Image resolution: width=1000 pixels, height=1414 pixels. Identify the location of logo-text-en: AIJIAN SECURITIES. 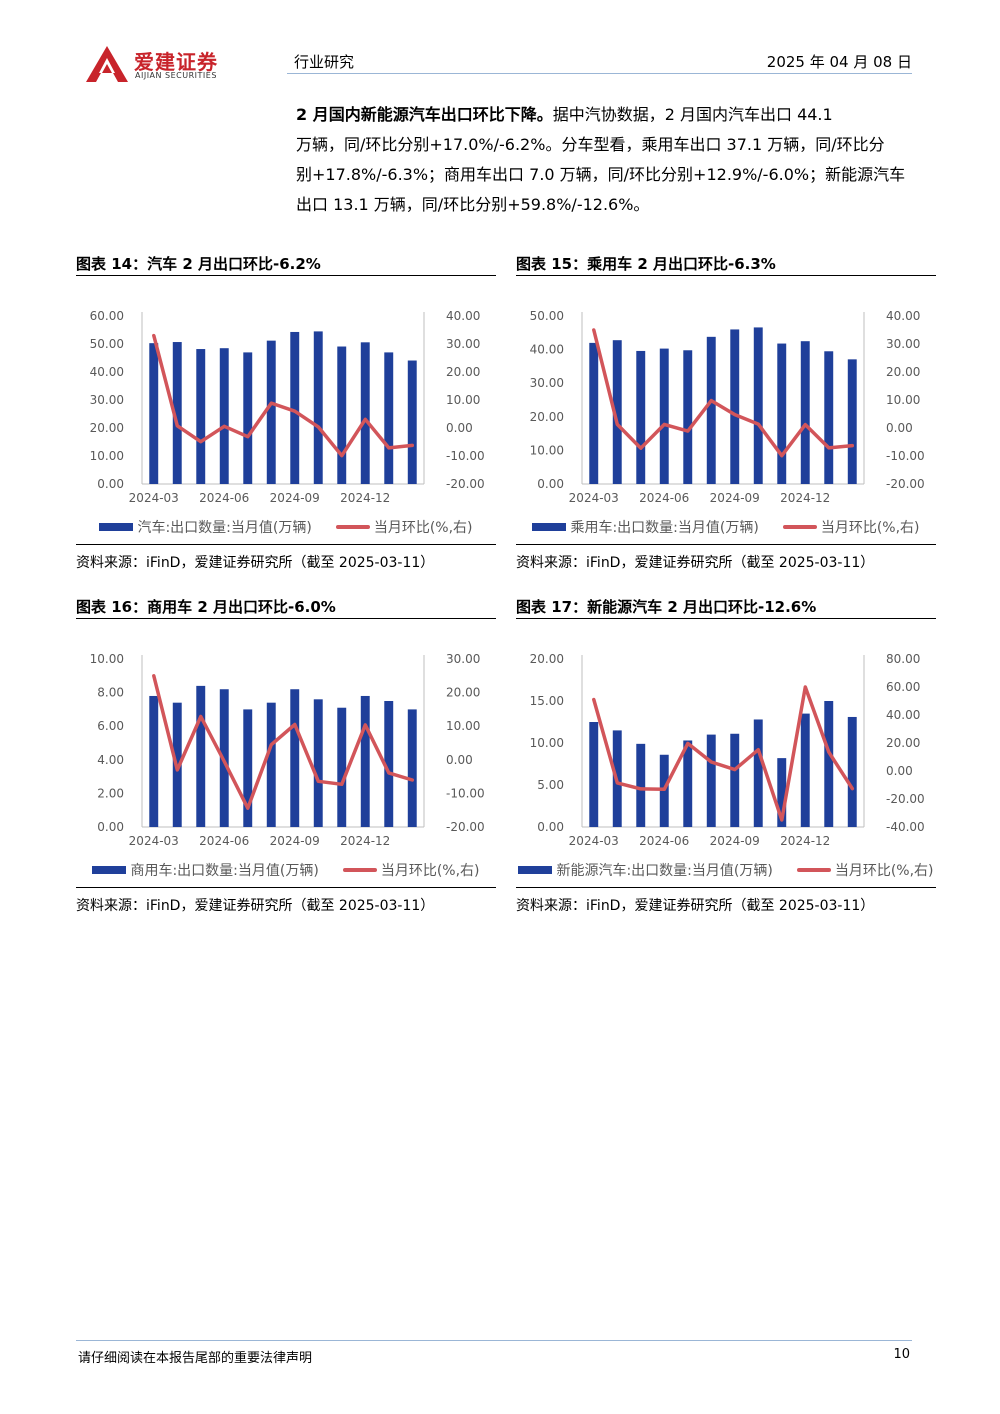
(176, 75).